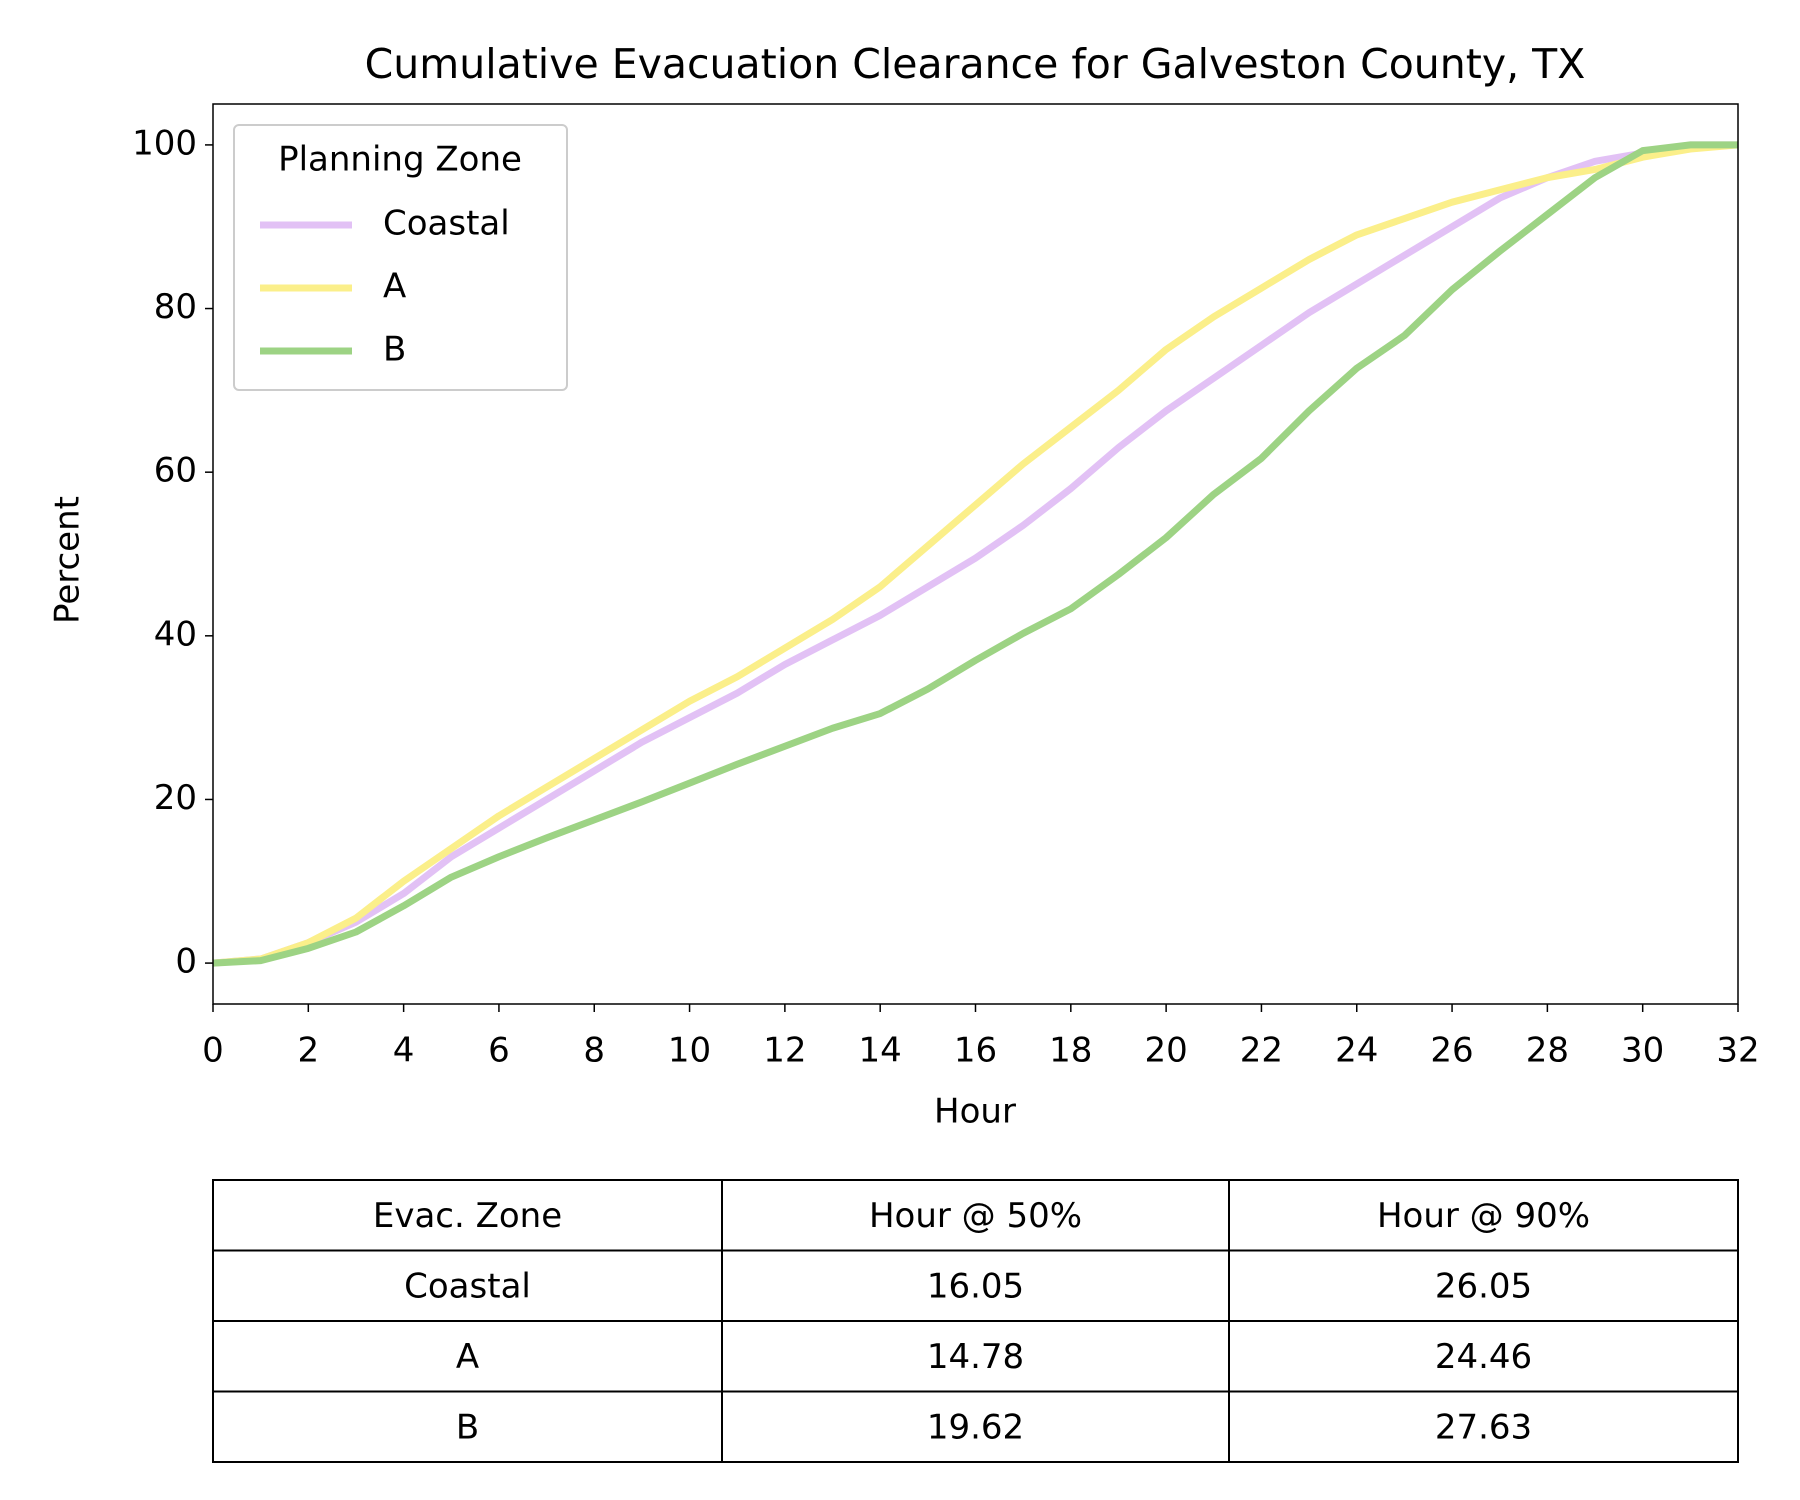  Describe the element at coordinates (400, 257) in the screenshot. I see `legend-box` at that location.